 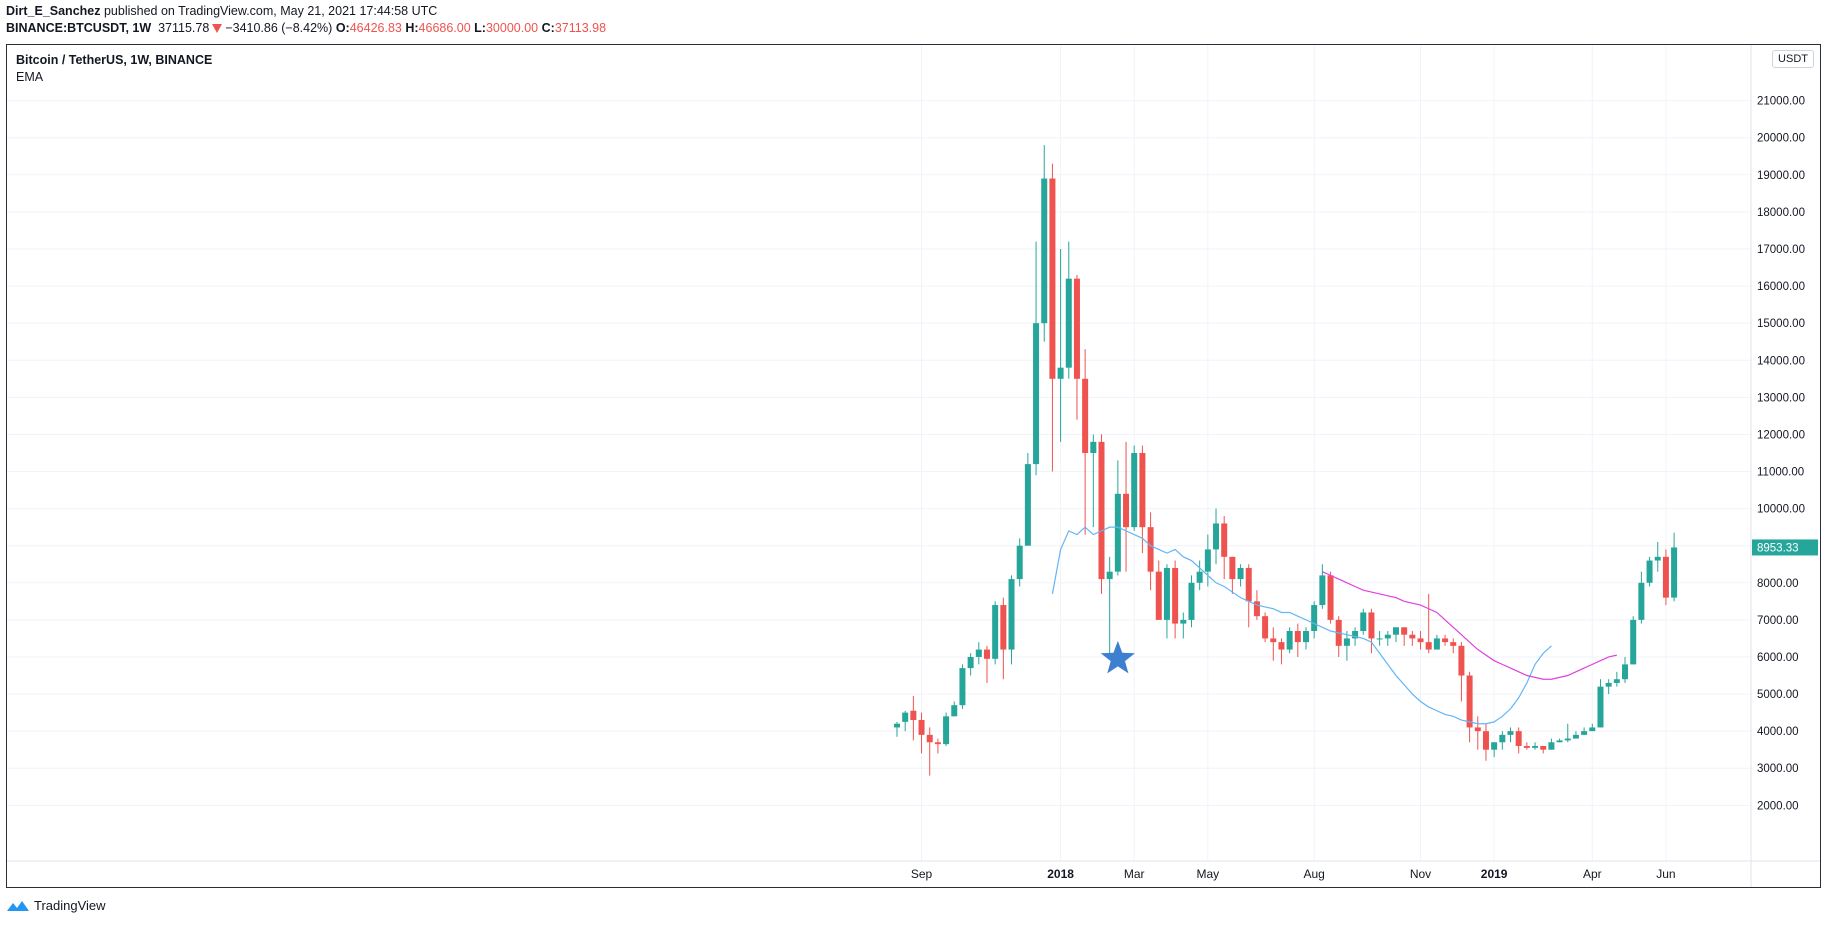 What do you see at coordinates (1781, 213) in the screenshot?
I see `y-tick-label: 18000.00` at bounding box center [1781, 213].